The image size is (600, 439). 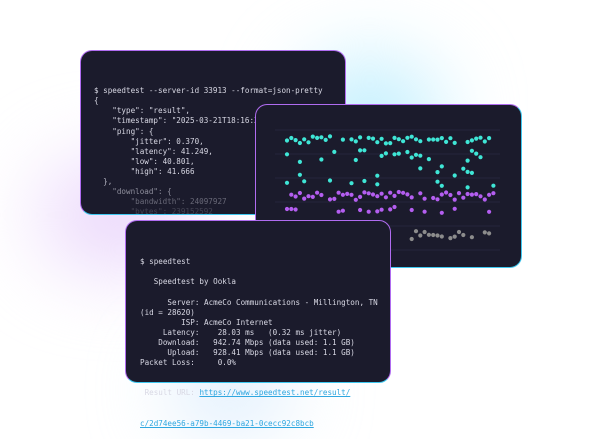 What do you see at coordinates (133, 192) in the screenshot?
I see `terminal-line: "download": {` at bounding box center [133, 192].